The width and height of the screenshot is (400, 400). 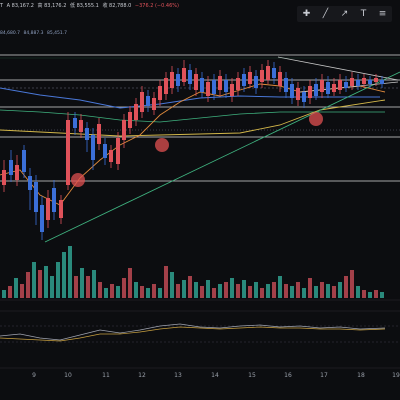 I want to click on x-label: 19, so click(x=396, y=375).